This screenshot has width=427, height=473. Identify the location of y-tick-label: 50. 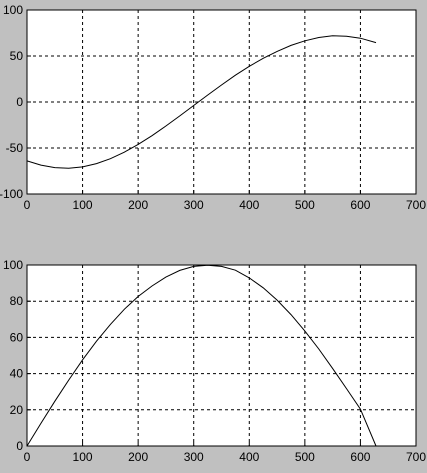
(17, 56).